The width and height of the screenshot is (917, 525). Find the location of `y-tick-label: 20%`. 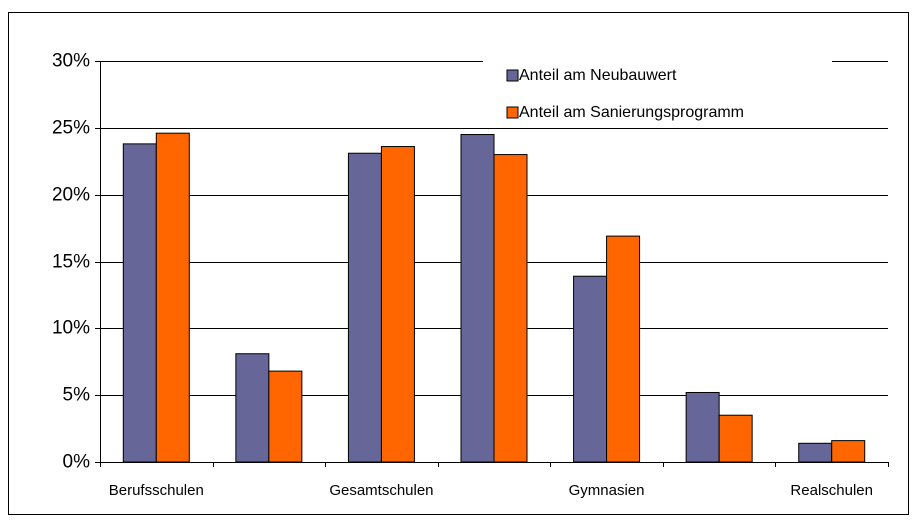

y-tick-label: 20% is located at coordinates (71, 195).